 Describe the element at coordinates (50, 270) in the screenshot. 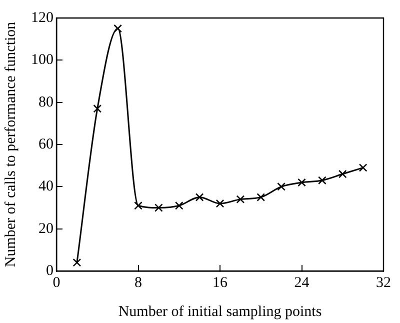

I see `y-tick-label: 0` at that location.